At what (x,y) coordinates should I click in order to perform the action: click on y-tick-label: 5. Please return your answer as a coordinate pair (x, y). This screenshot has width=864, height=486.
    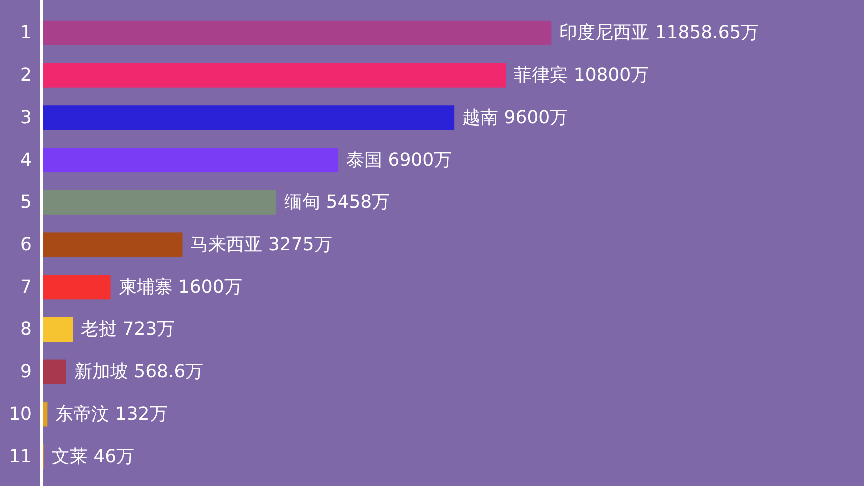
    Looking at the image, I should click on (26, 203).